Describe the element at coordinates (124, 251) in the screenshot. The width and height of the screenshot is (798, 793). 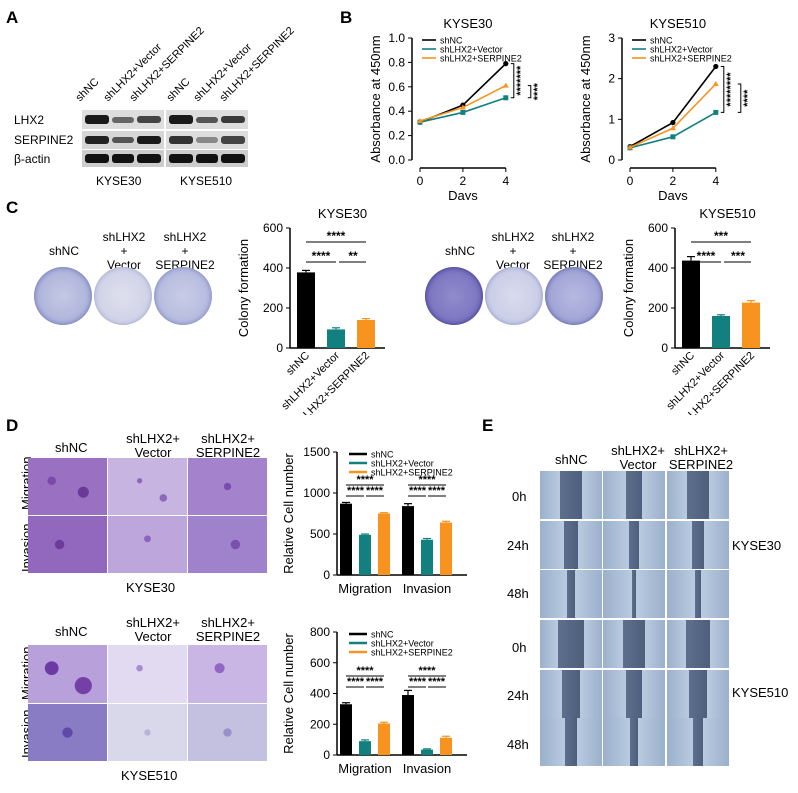
I see `colony-label: shLHX2 + Vector` at that location.